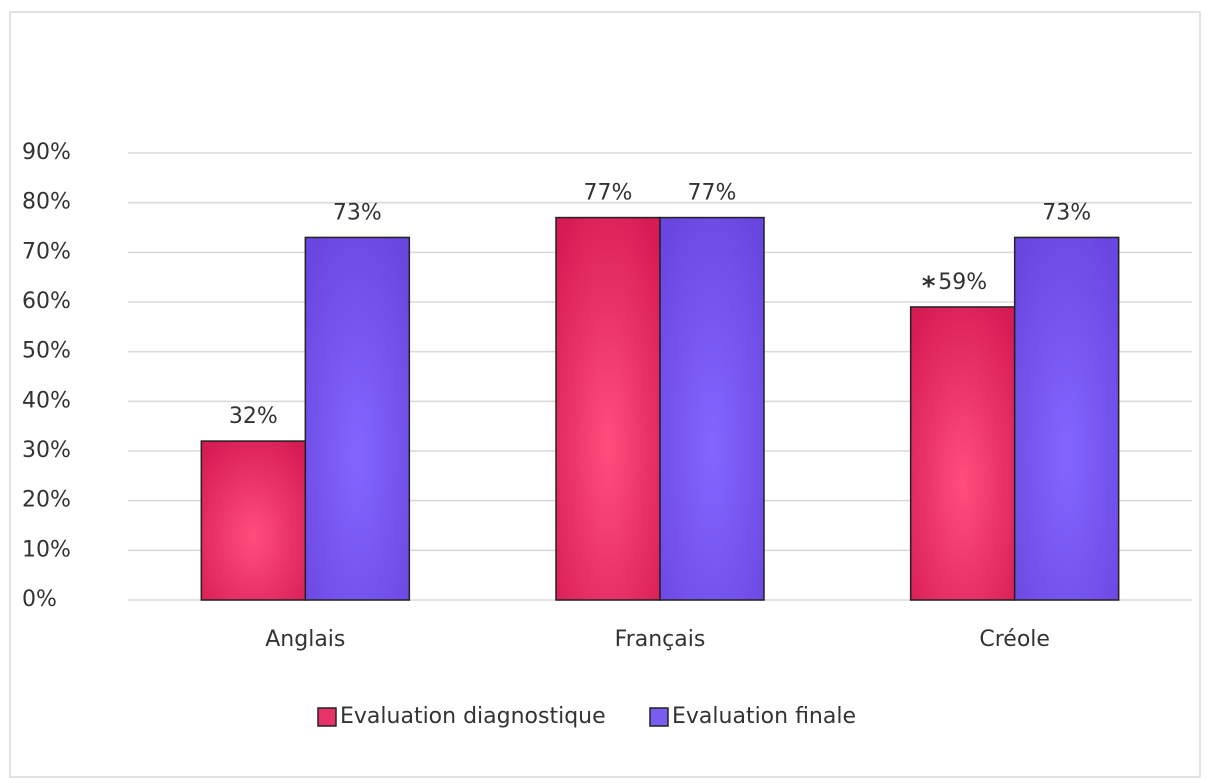 This screenshot has width=1208, height=783. I want to click on x-tick-label: Créole, so click(1014, 639).